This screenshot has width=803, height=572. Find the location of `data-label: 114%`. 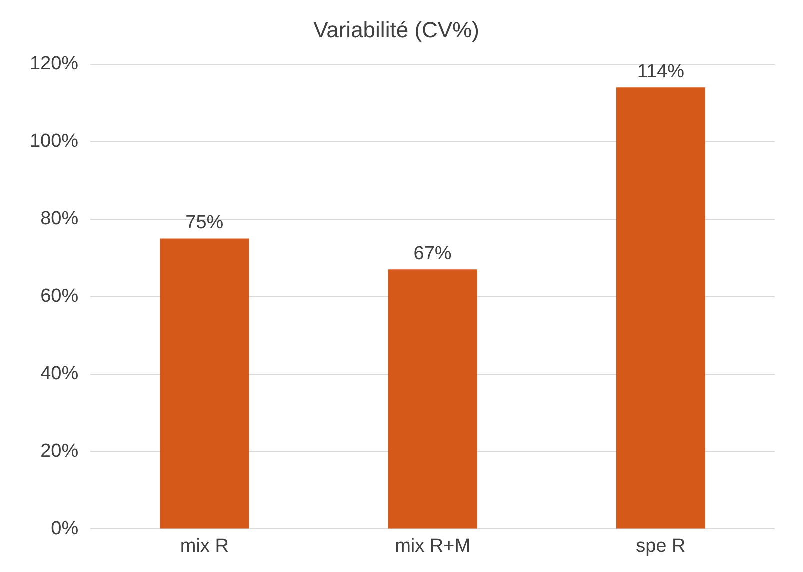

data-label: 114% is located at coordinates (661, 71).